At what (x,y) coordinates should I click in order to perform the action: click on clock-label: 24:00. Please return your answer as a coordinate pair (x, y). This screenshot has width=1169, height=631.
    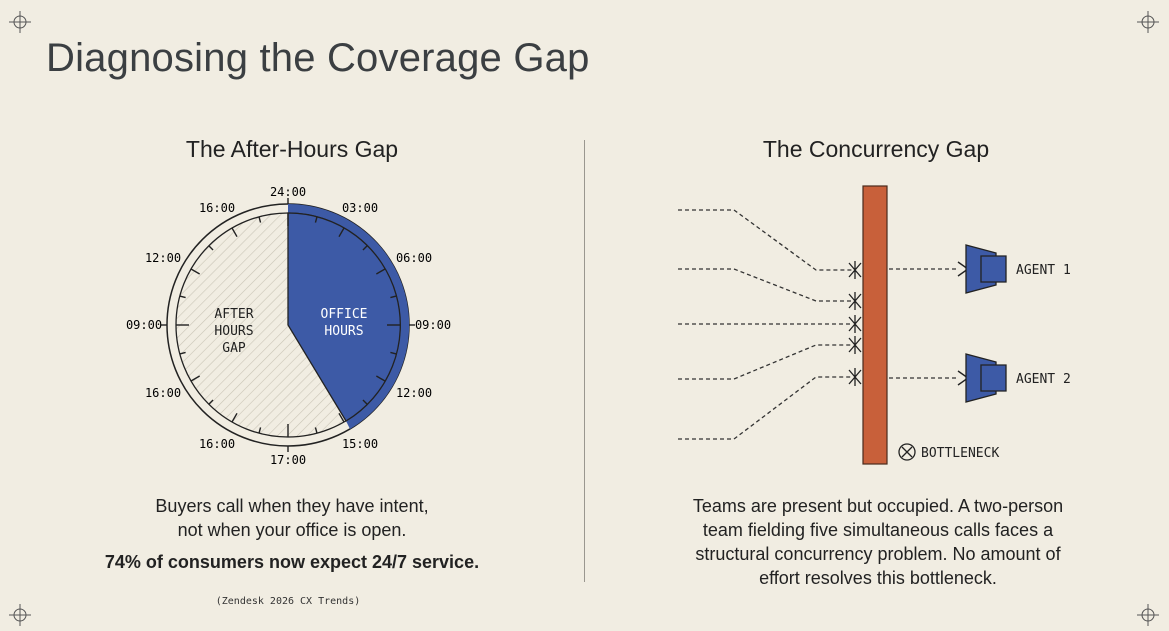
    Looking at the image, I should click on (288, 192).